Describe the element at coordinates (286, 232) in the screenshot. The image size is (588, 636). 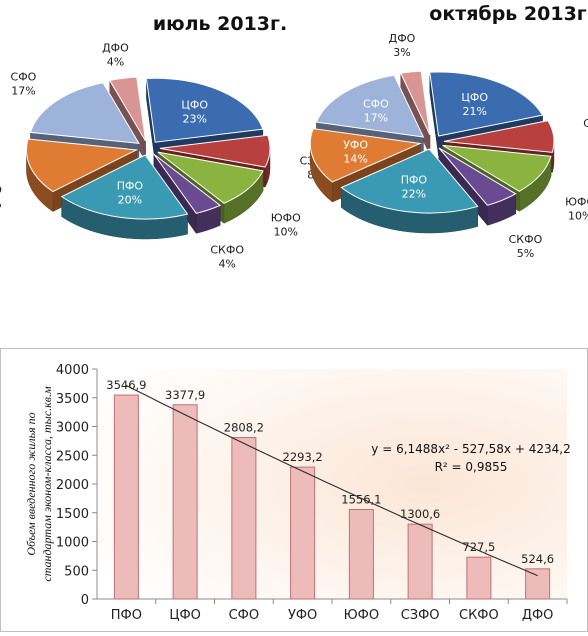
I see `pie1-value-2: 10%` at that location.